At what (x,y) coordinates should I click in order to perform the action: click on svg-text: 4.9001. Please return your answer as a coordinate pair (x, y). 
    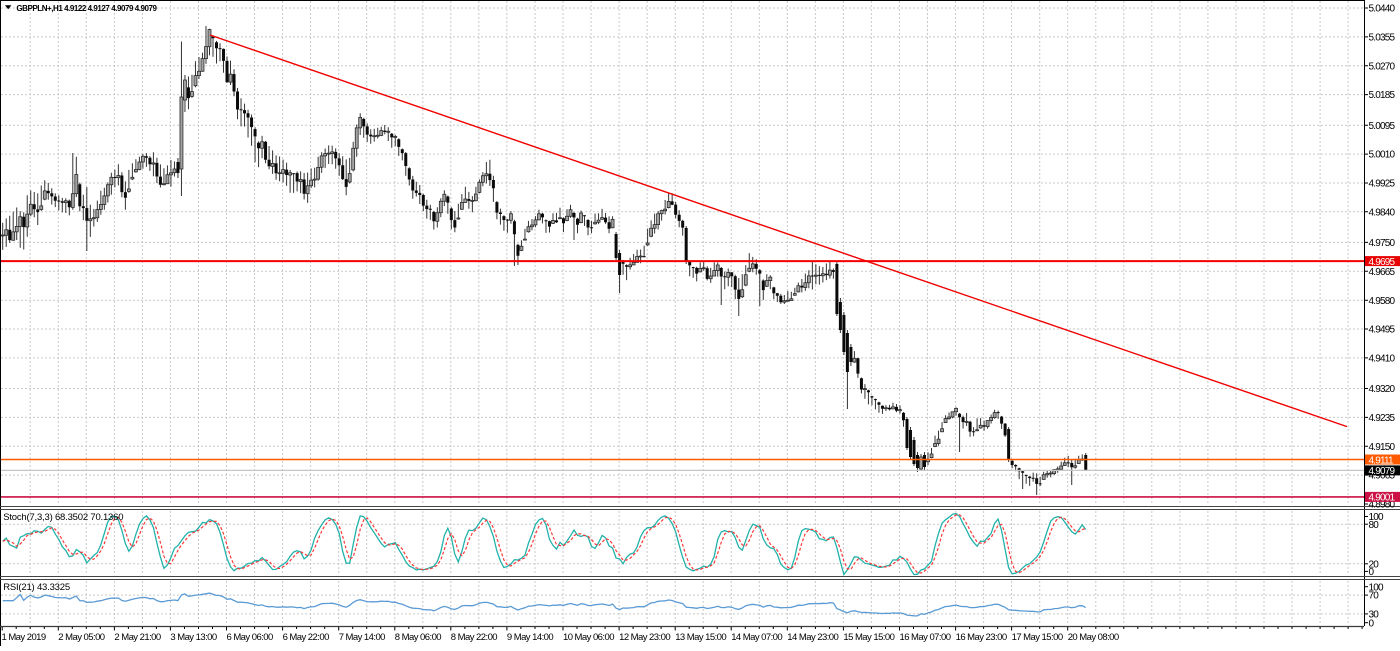
    Looking at the image, I should click on (1382, 498).